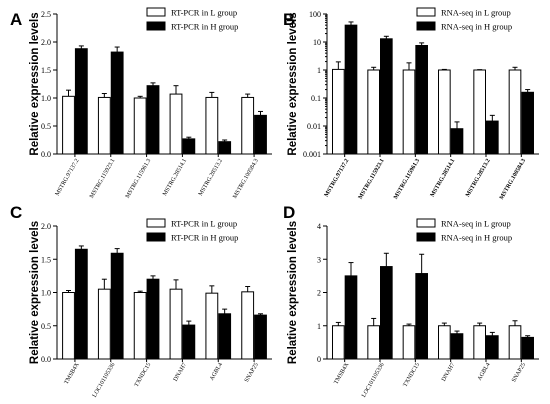  I want to click on y-tick-label: 1.5, so click(46, 70).